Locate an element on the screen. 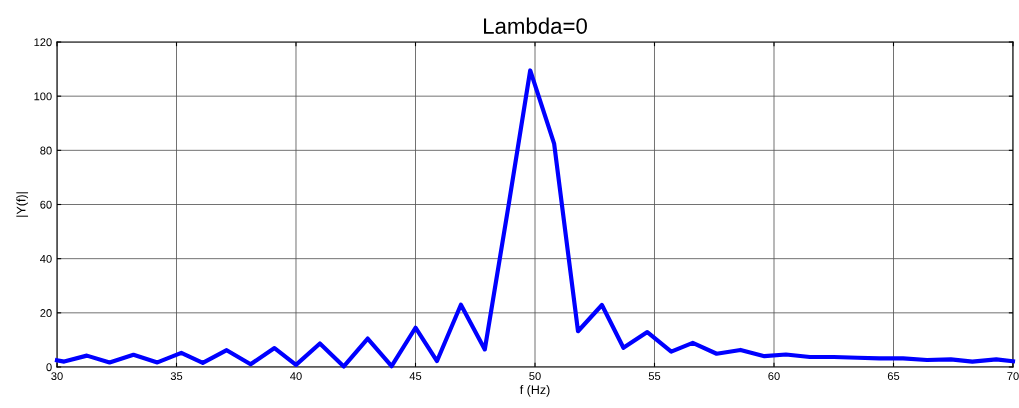  y-tick-label: 20 is located at coordinates (46, 313).